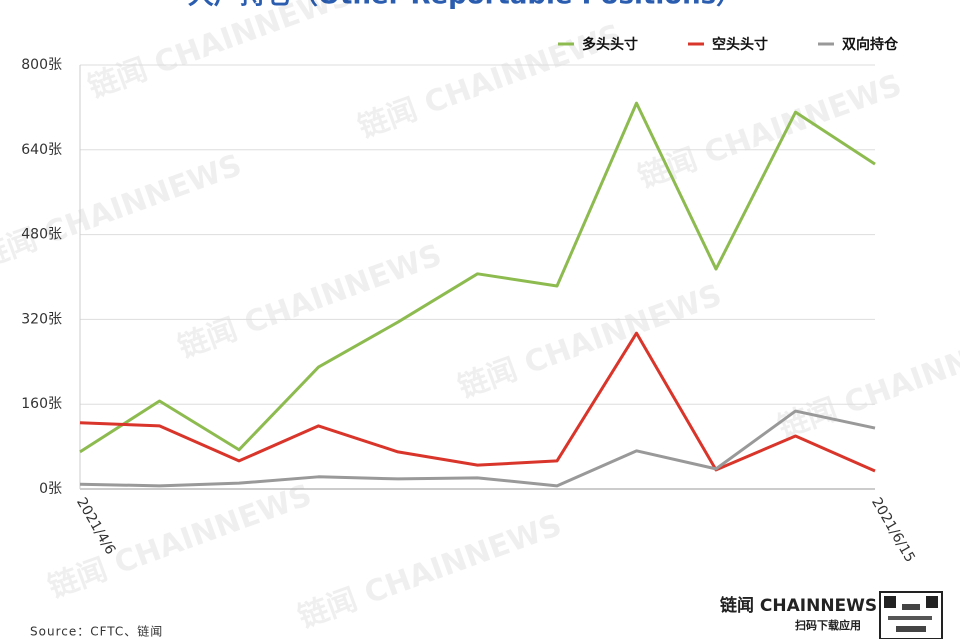 The image size is (960, 639). I want to click on y-tick-label: 480张, so click(41, 235).